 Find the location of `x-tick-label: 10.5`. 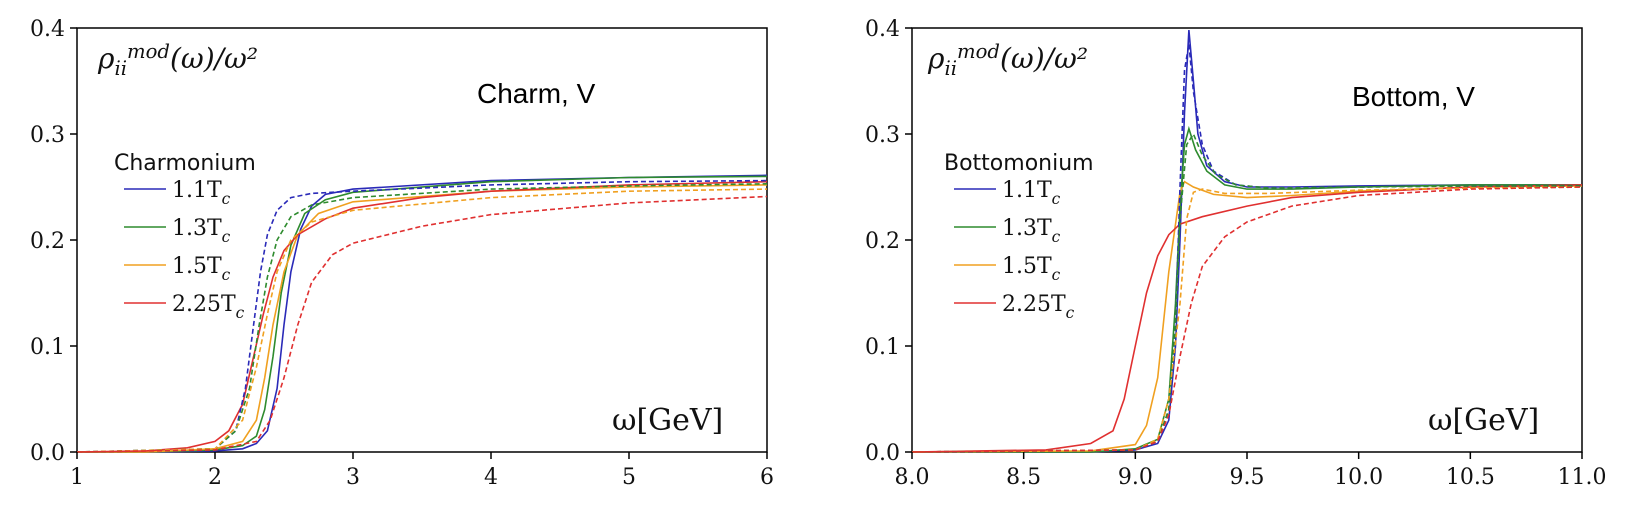

x-tick-label: 10.5 is located at coordinates (1470, 477).